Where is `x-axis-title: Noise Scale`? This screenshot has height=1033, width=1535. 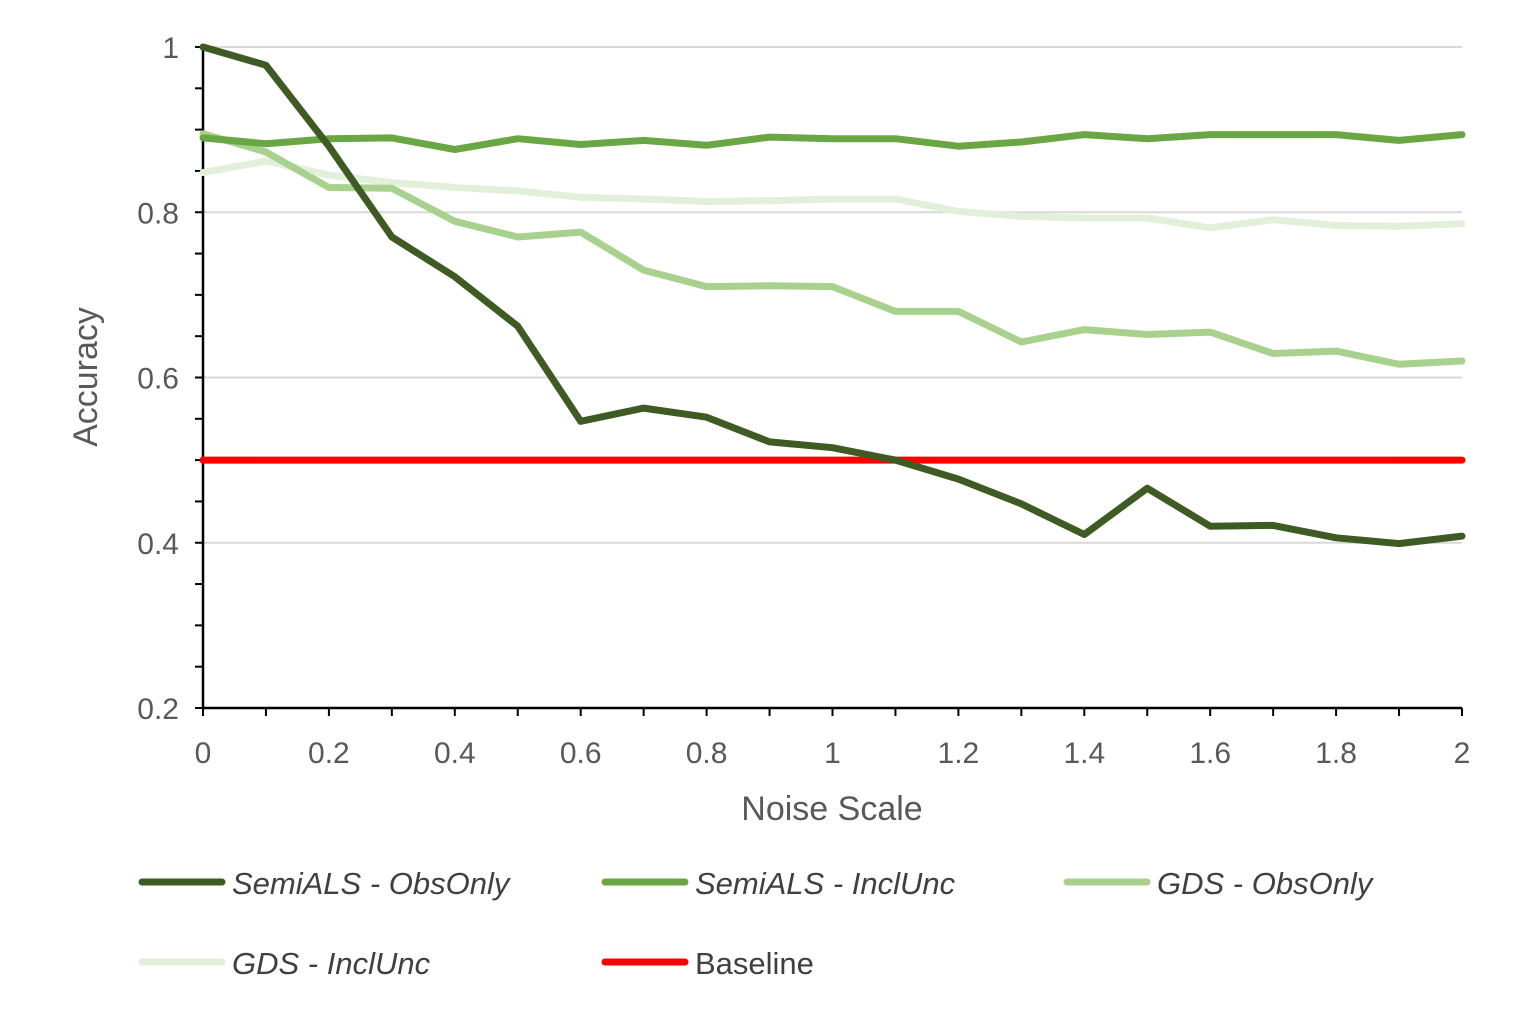
x-axis-title: Noise Scale is located at coordinates (831, 809).